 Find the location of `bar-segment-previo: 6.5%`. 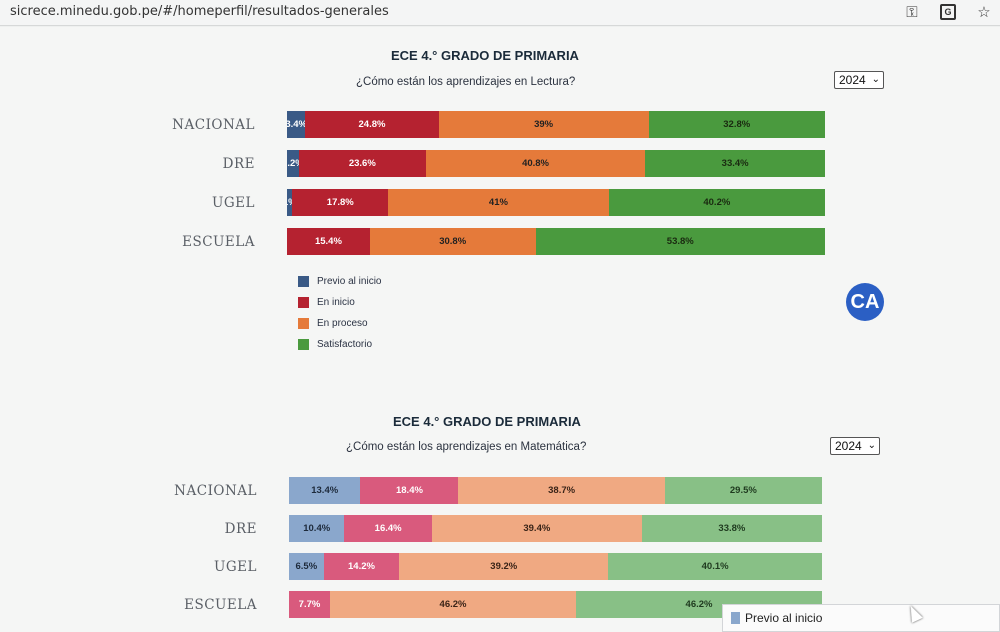

bar-segment-previo: 6.5% is located at coordinates (306, 566).